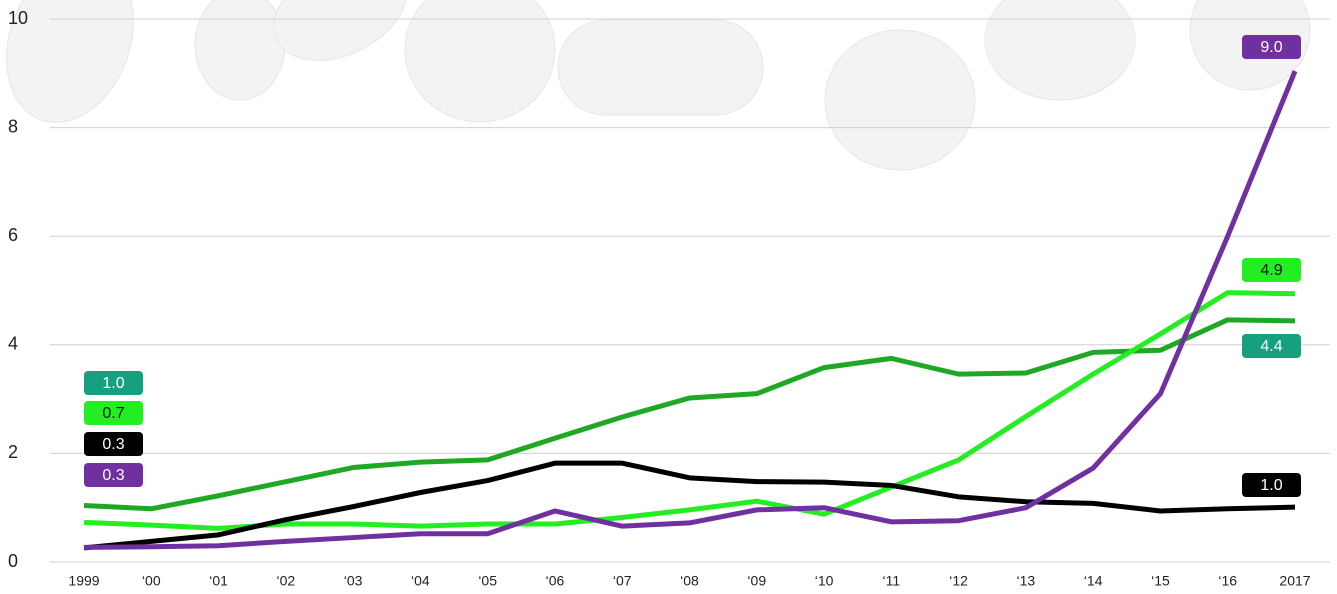  What do you see at coordinates (218, 581) in the screenshot?
I see `x-tick-label: ‘01` at bounding box center [218, 581].